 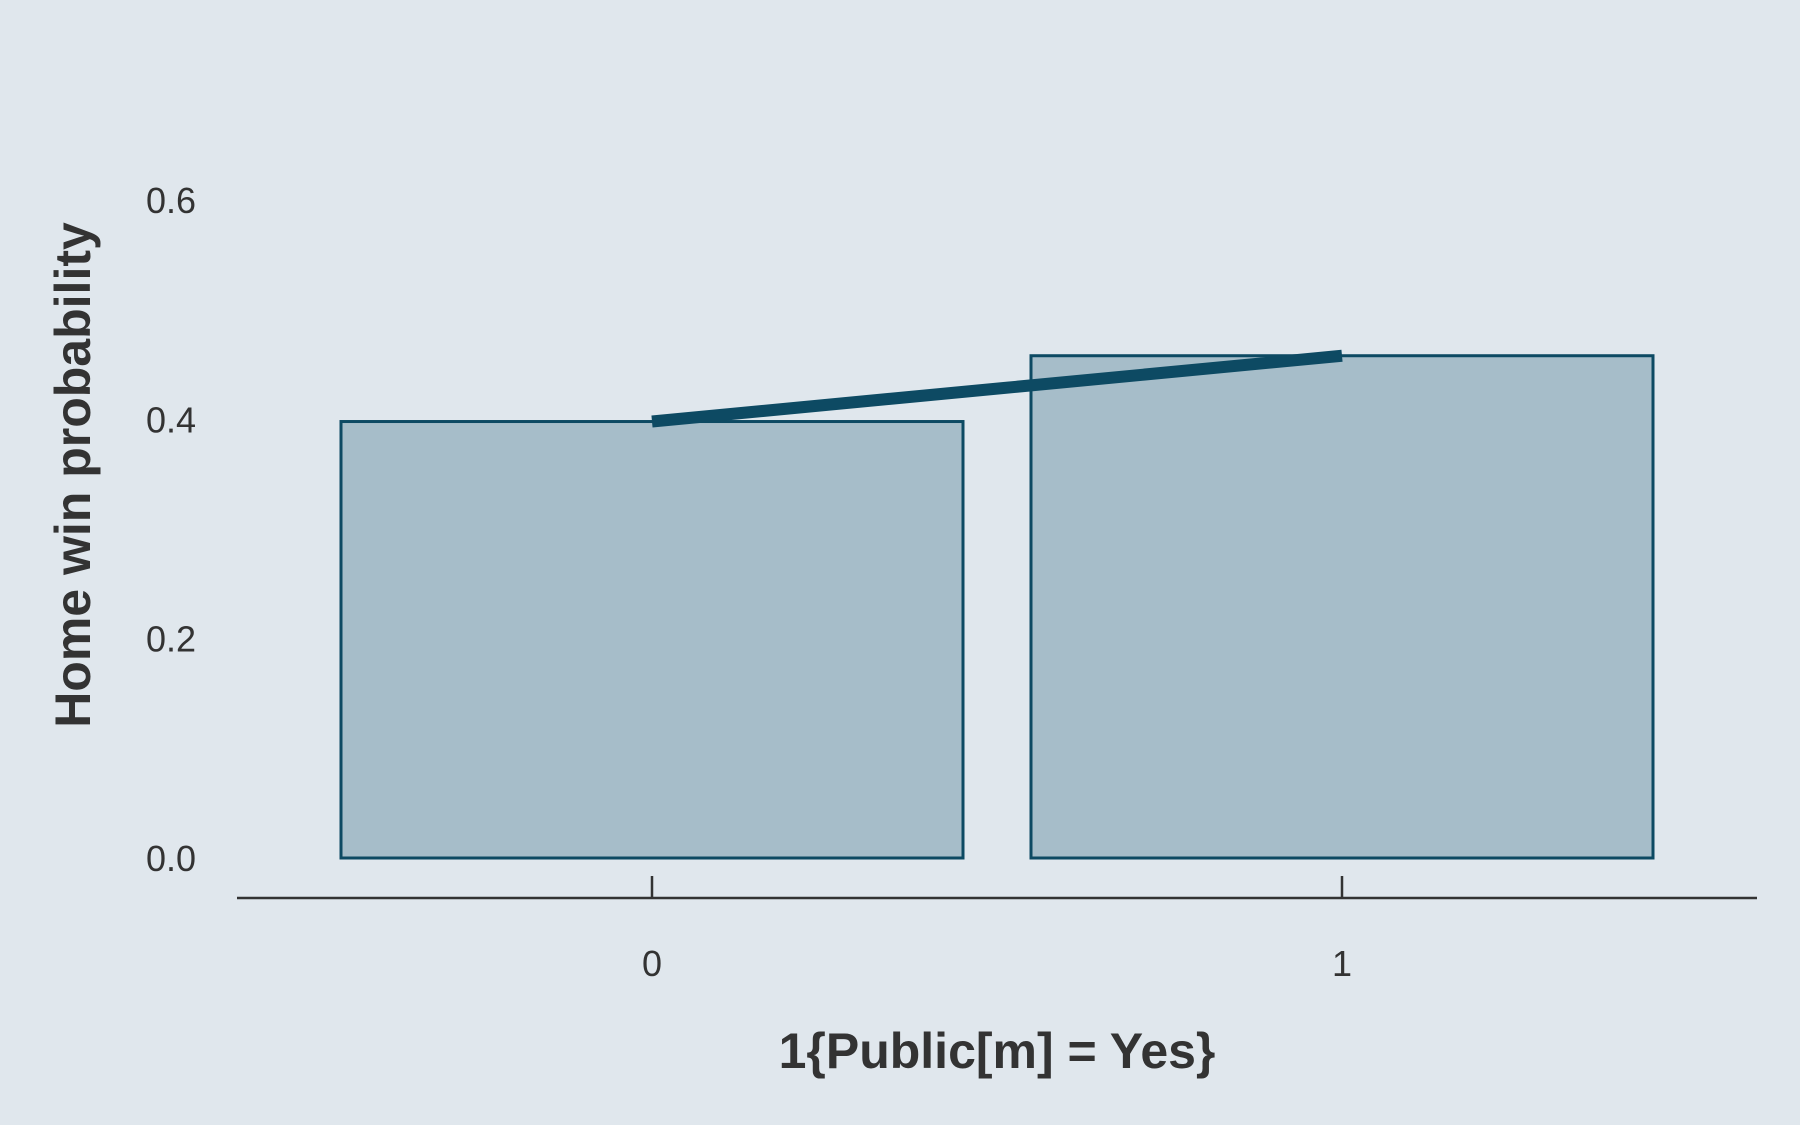 What do you see at coordinates (171, 200) in the screenshot?
I see `y-tick-label-0.6: 0.6` at bounding box center [171, 200].